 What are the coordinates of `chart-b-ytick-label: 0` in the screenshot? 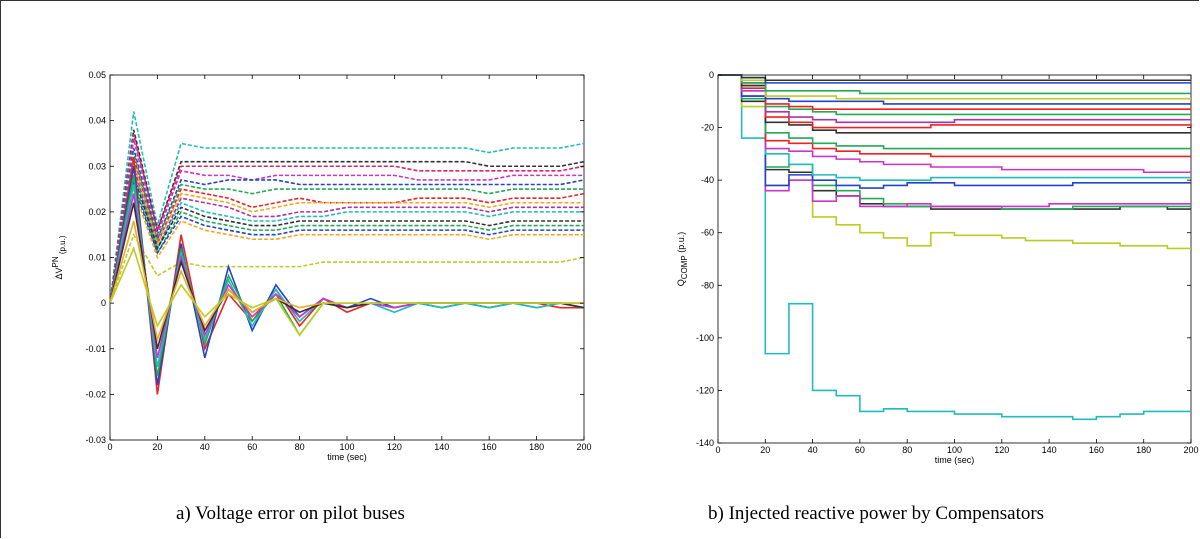 It's located at (711, 75).